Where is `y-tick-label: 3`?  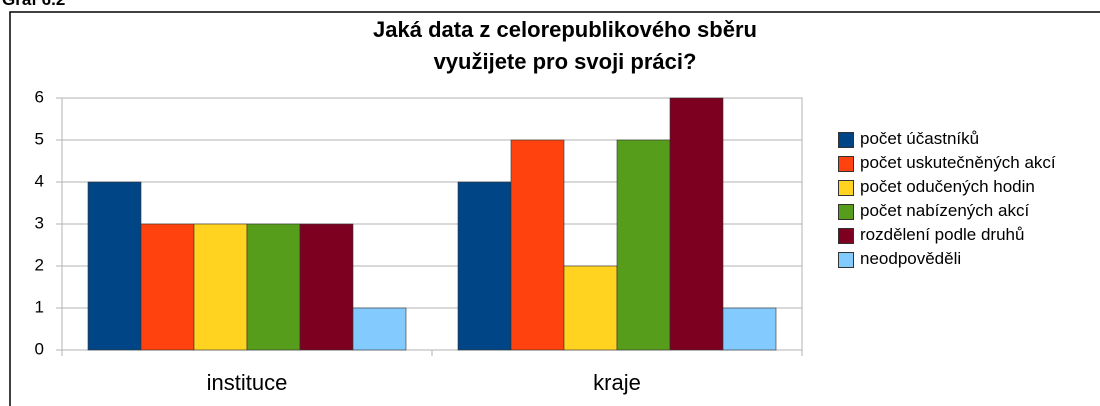 y-tick-label: 3 is located at coordinates (39, 222).